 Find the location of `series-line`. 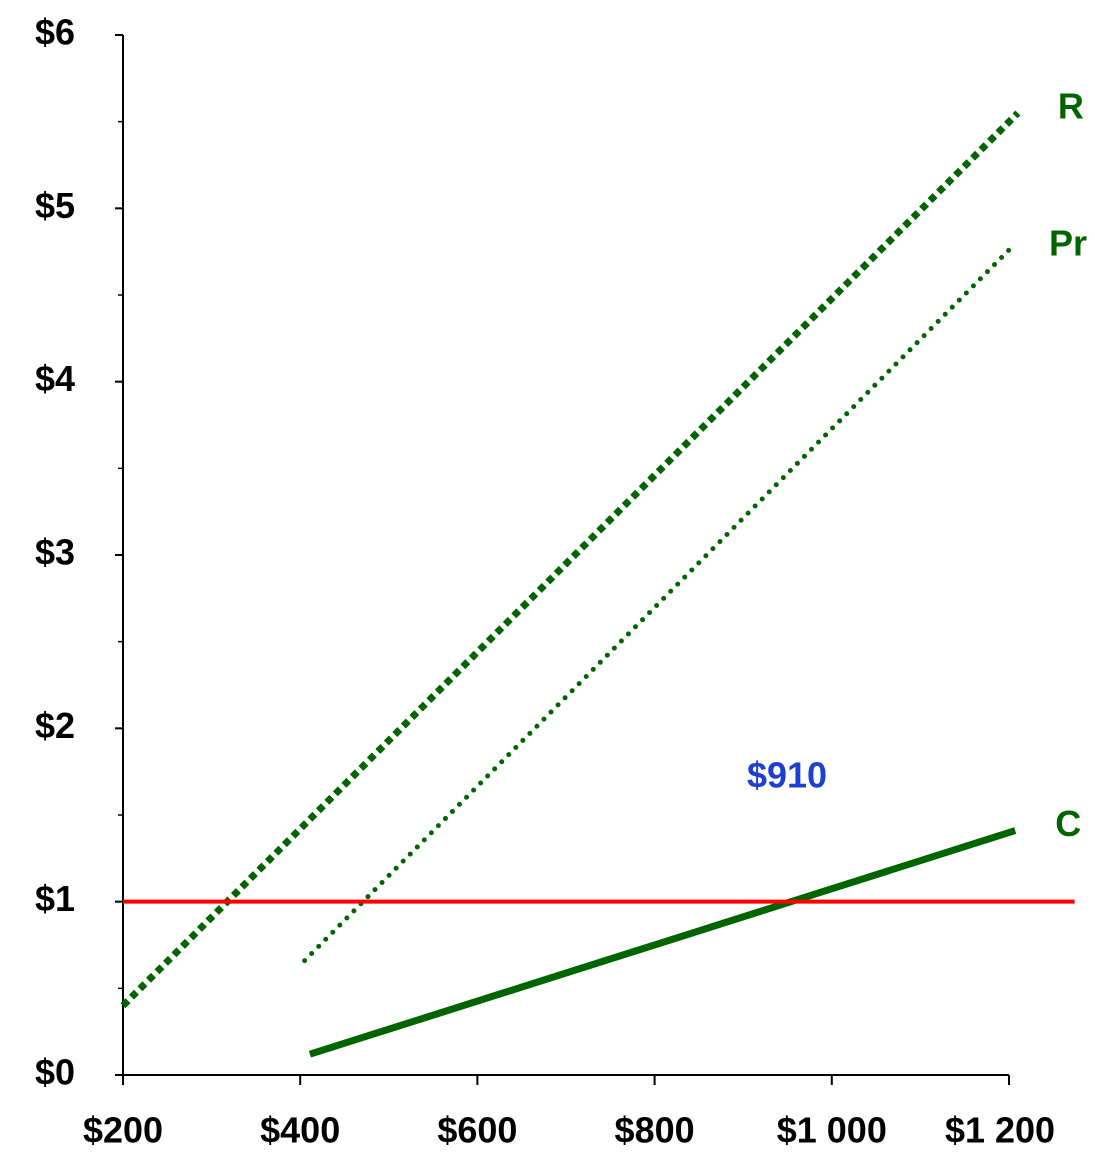

series-line is located at coordinates (662, 942).